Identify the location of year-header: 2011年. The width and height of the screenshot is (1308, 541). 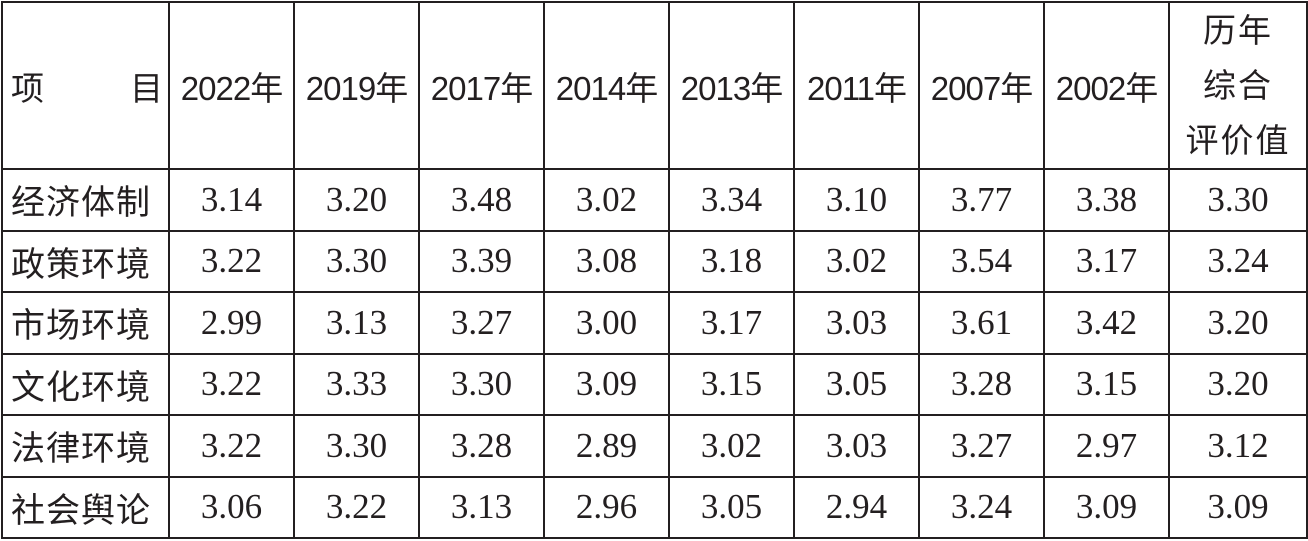
(856, 85).